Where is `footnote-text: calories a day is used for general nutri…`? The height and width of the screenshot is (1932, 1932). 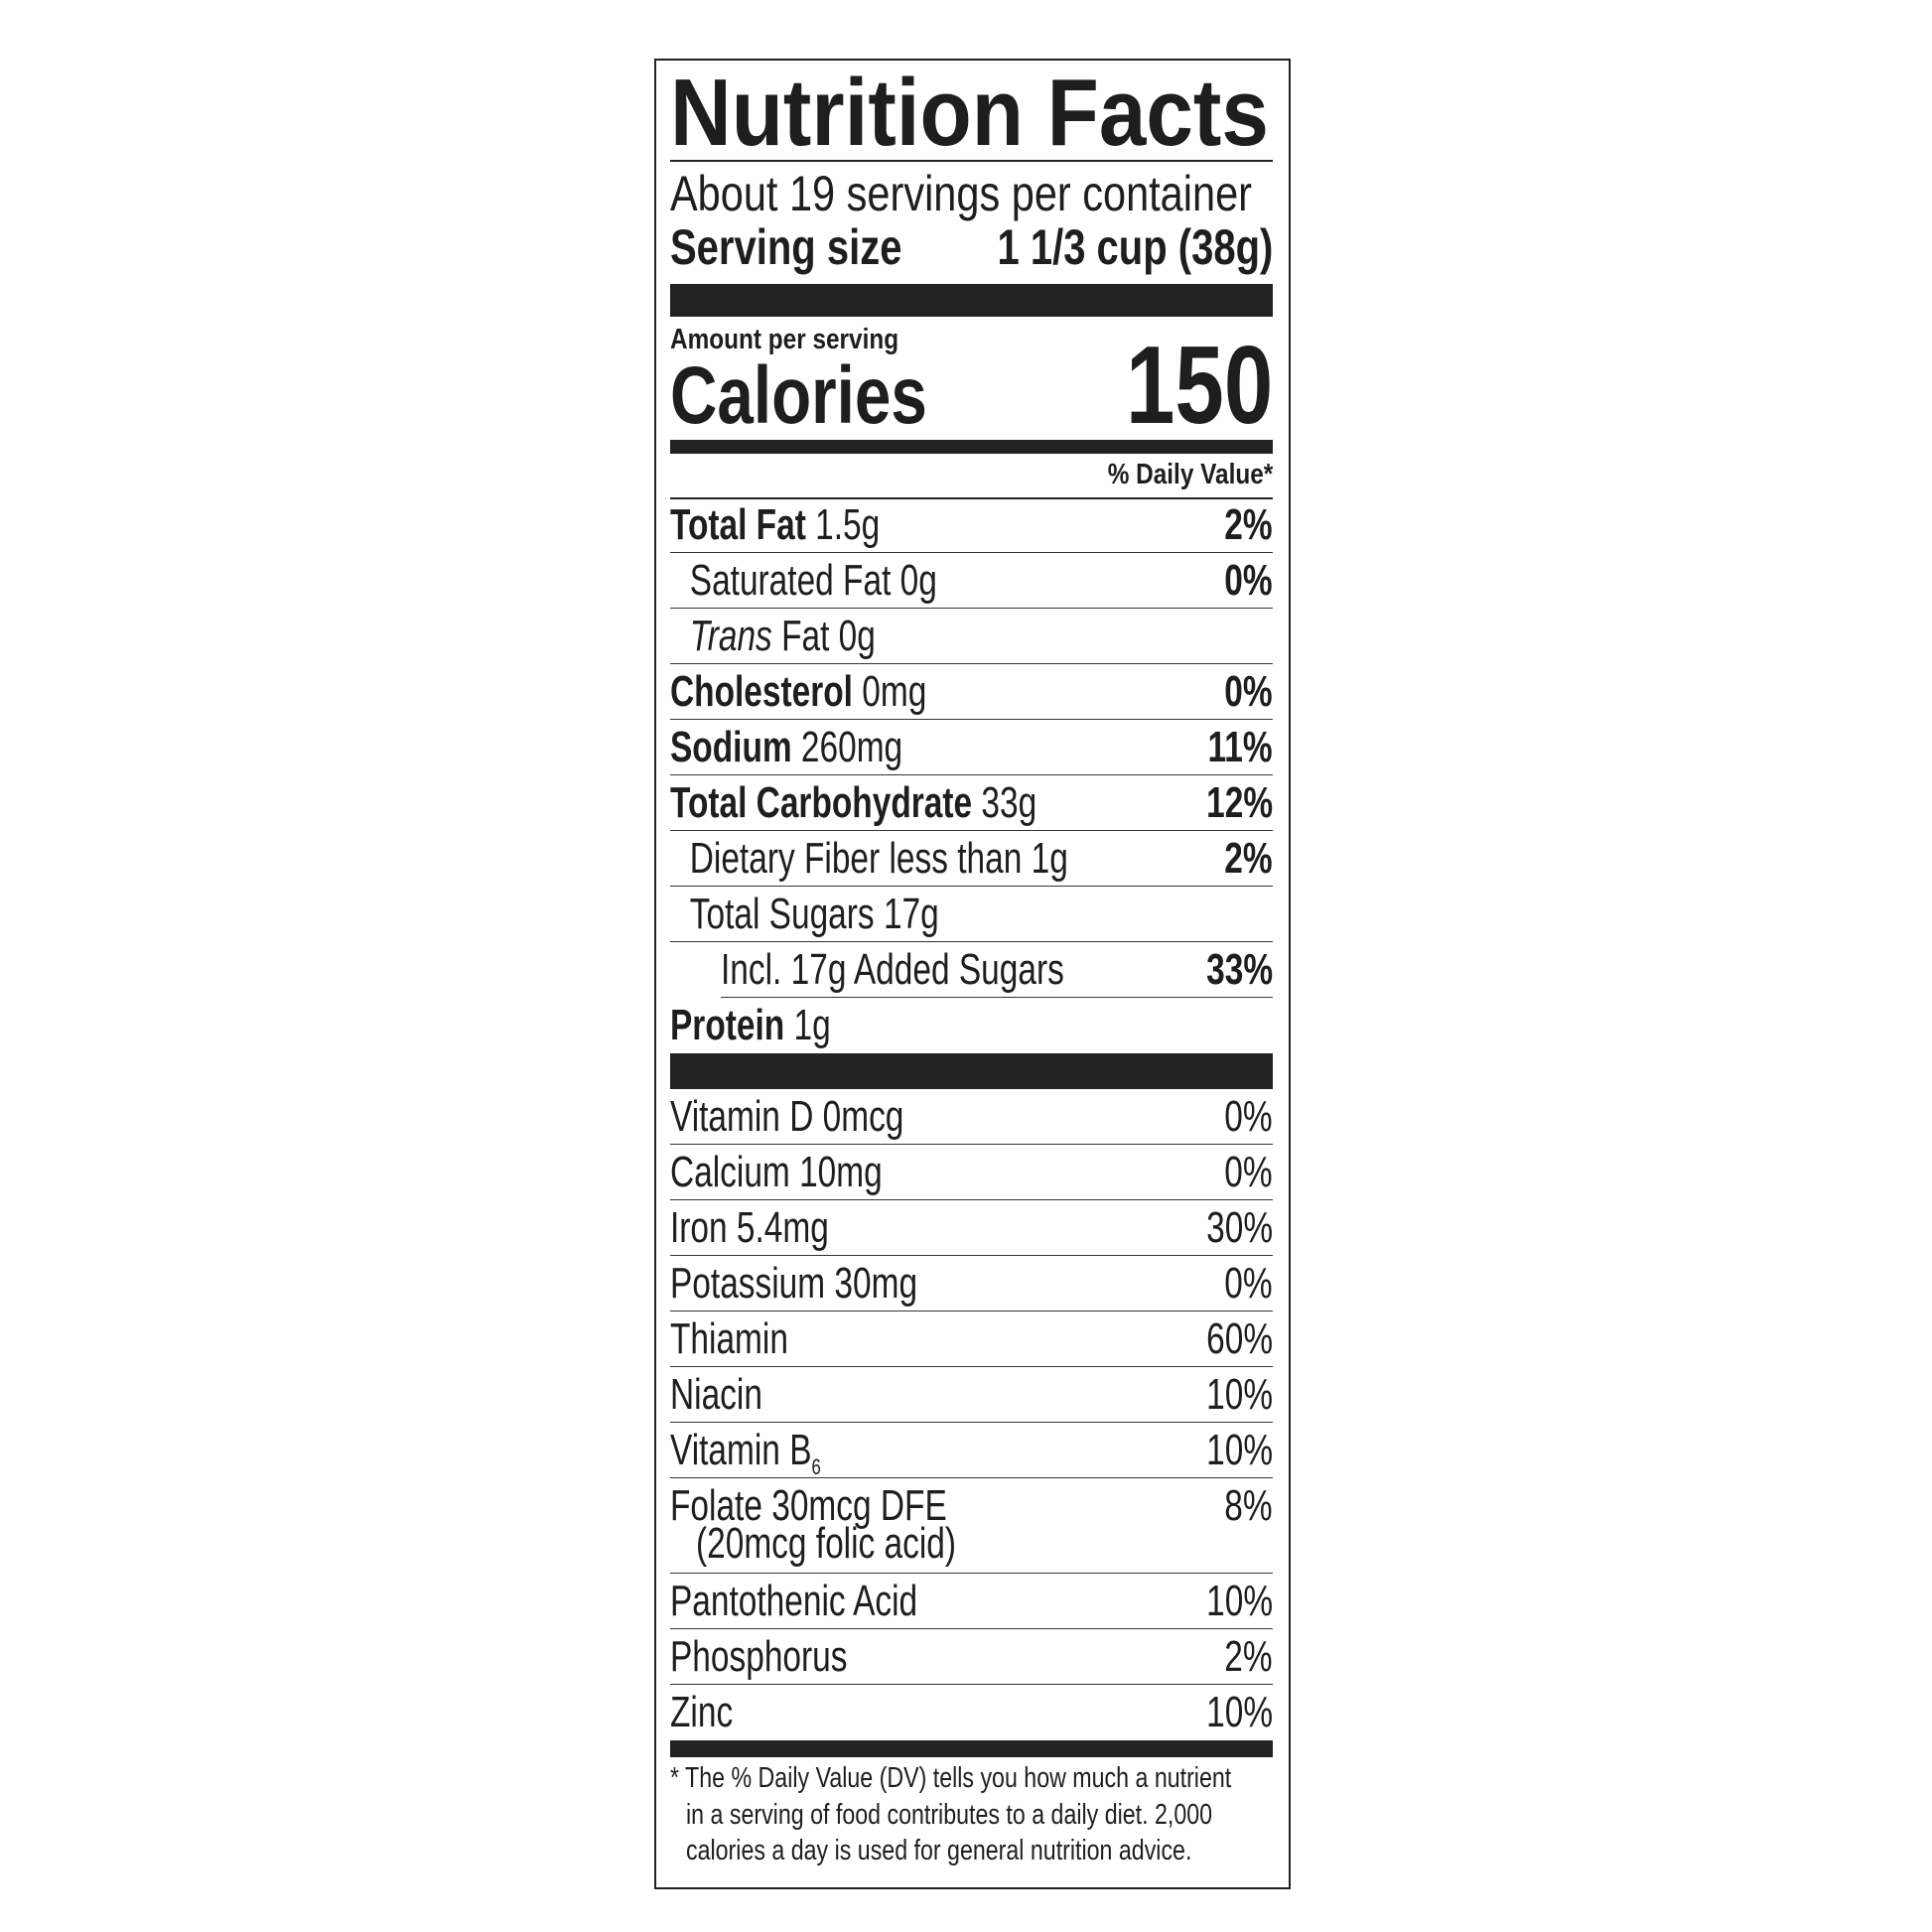 footnote-text: calories a day is used for general nutri… is located at coordinates (939, 1851).